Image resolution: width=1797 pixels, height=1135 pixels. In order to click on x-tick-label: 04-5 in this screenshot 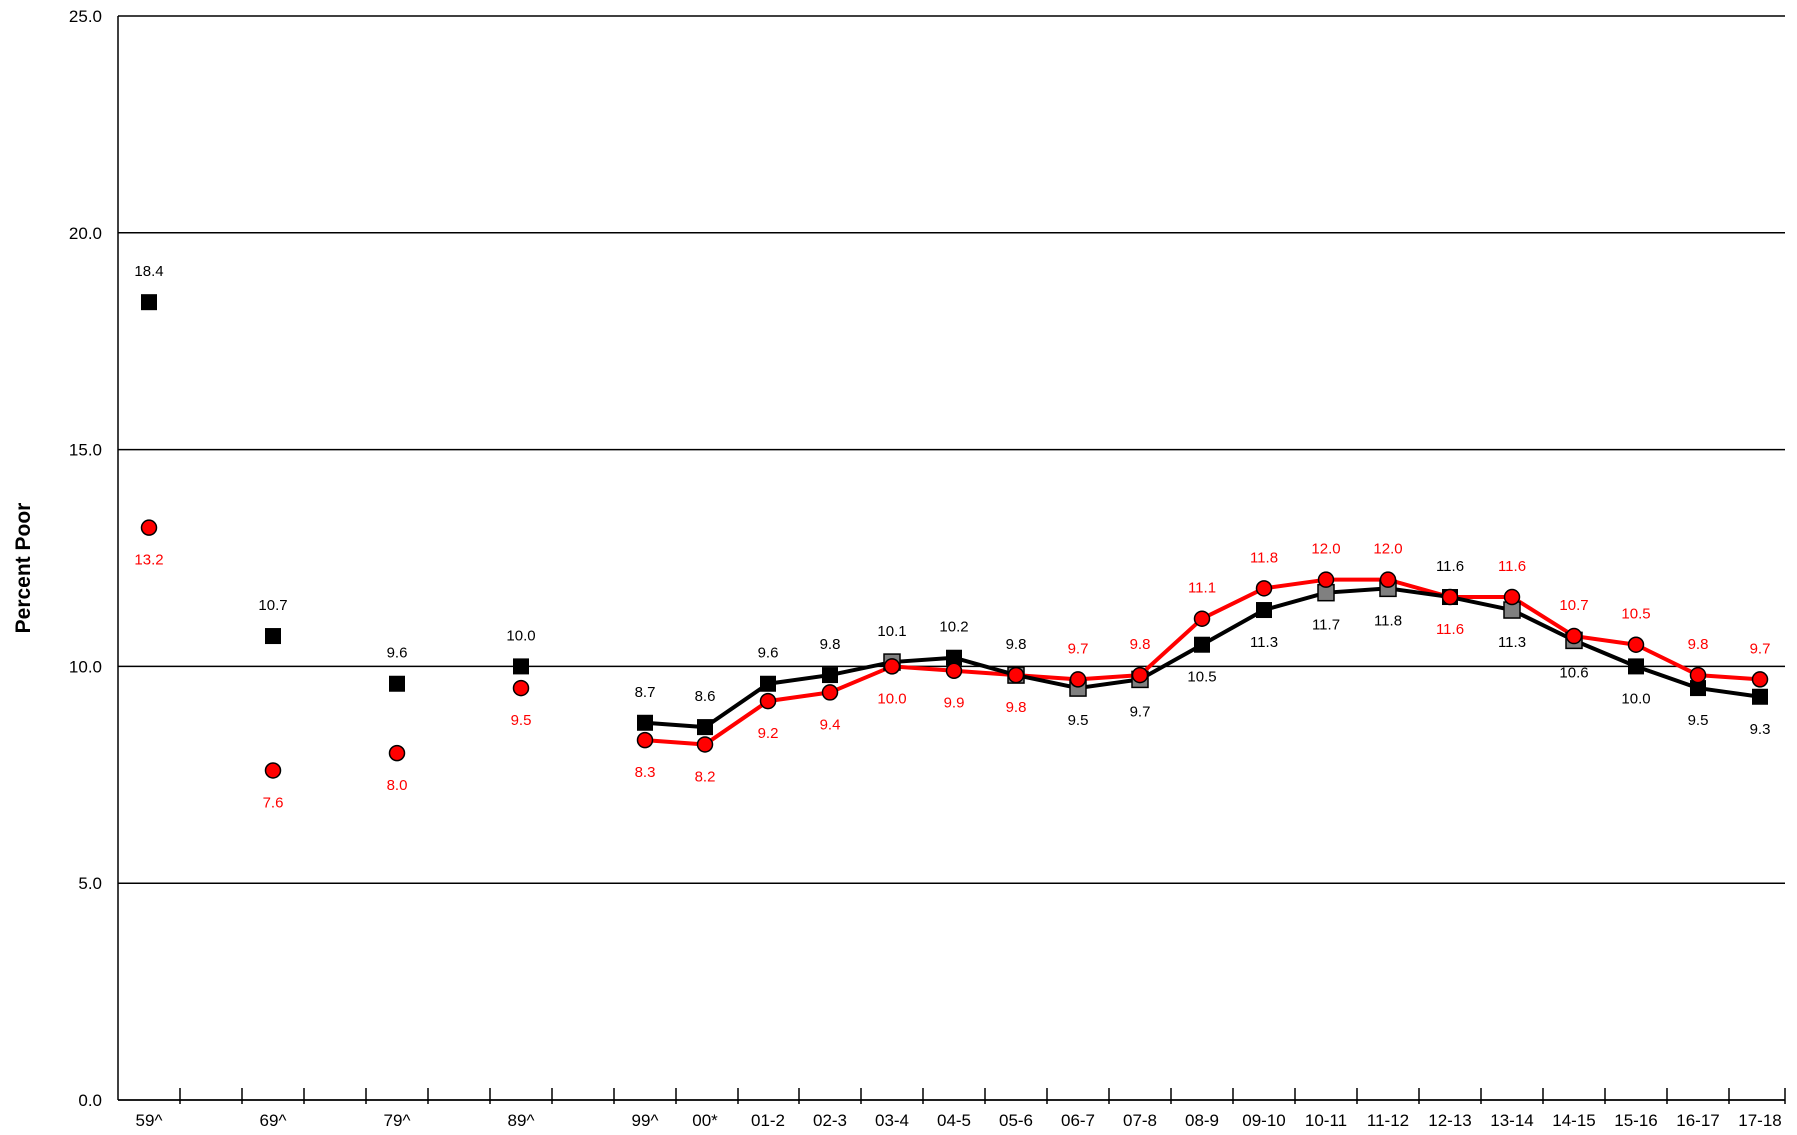, I will do `click(954, 1120)`.